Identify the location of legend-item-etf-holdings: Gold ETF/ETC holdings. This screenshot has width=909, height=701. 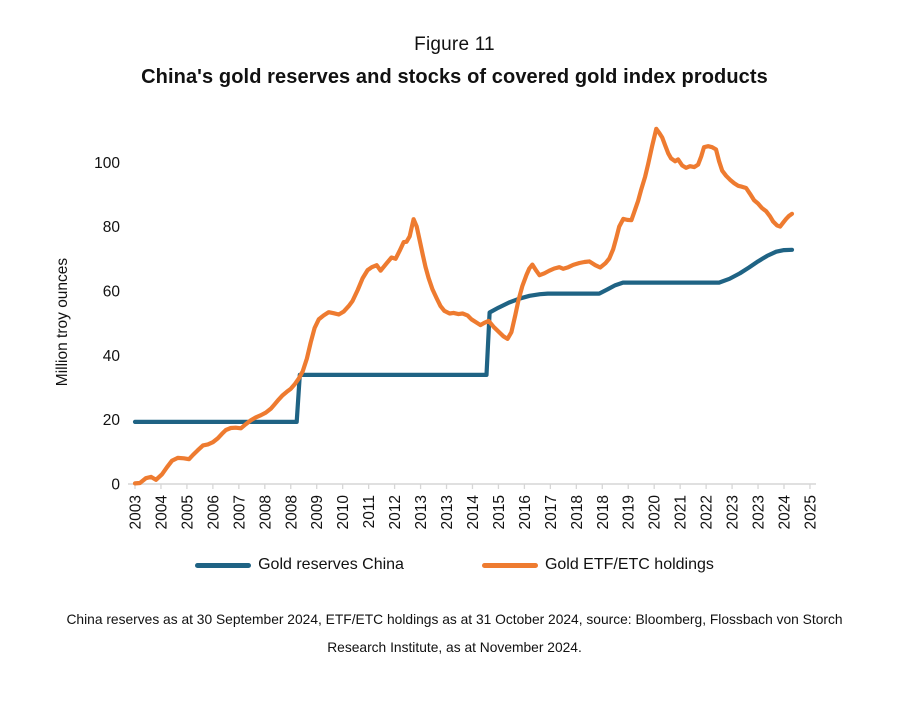
(597, 565).